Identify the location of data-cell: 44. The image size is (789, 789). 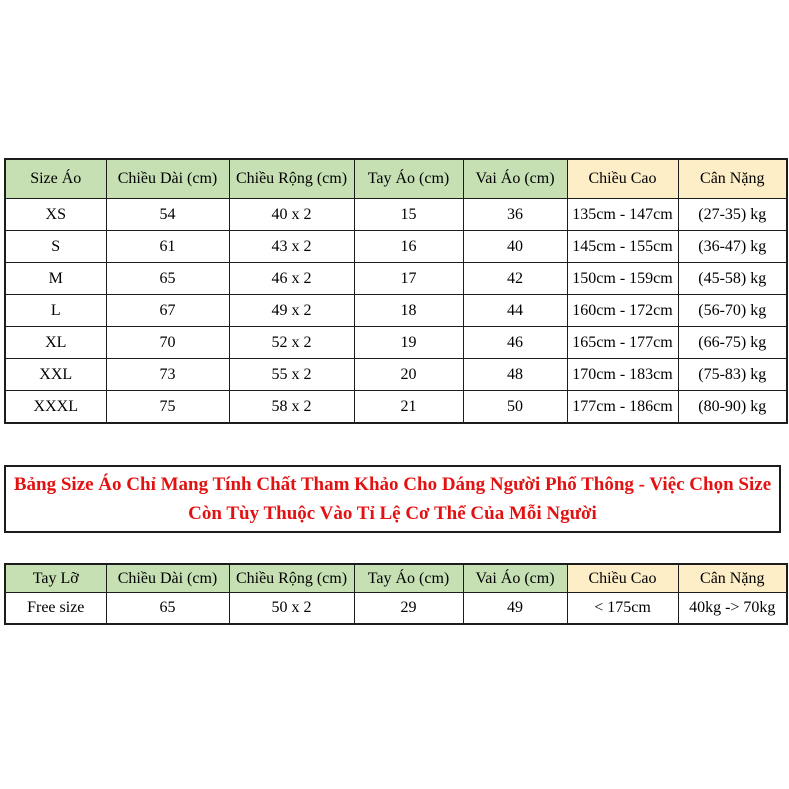
(515, 310).